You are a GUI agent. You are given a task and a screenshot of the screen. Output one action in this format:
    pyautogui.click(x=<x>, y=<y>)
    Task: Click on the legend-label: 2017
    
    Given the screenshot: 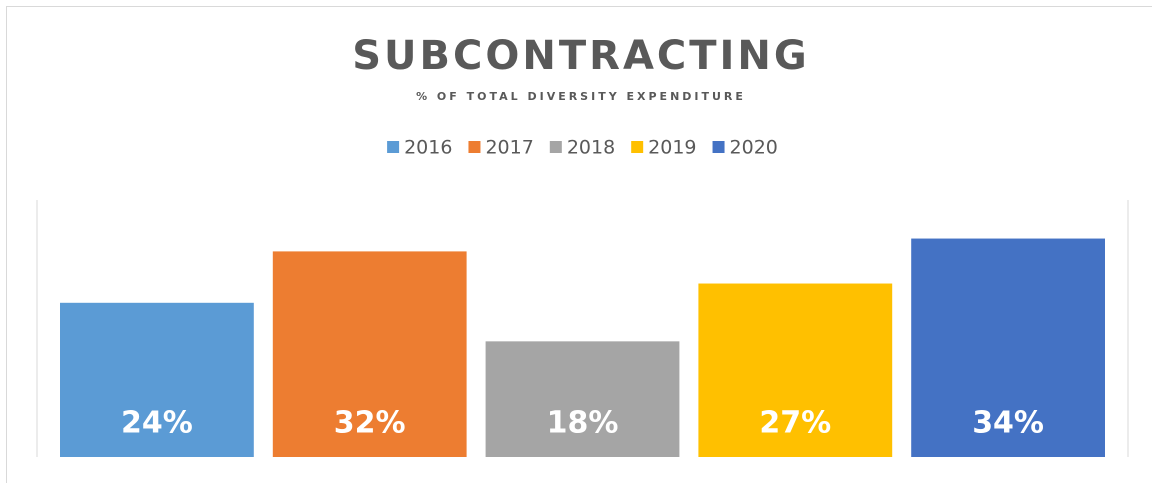 What is the action you would take?
    pyautogui.click(x=509, y=148)
    